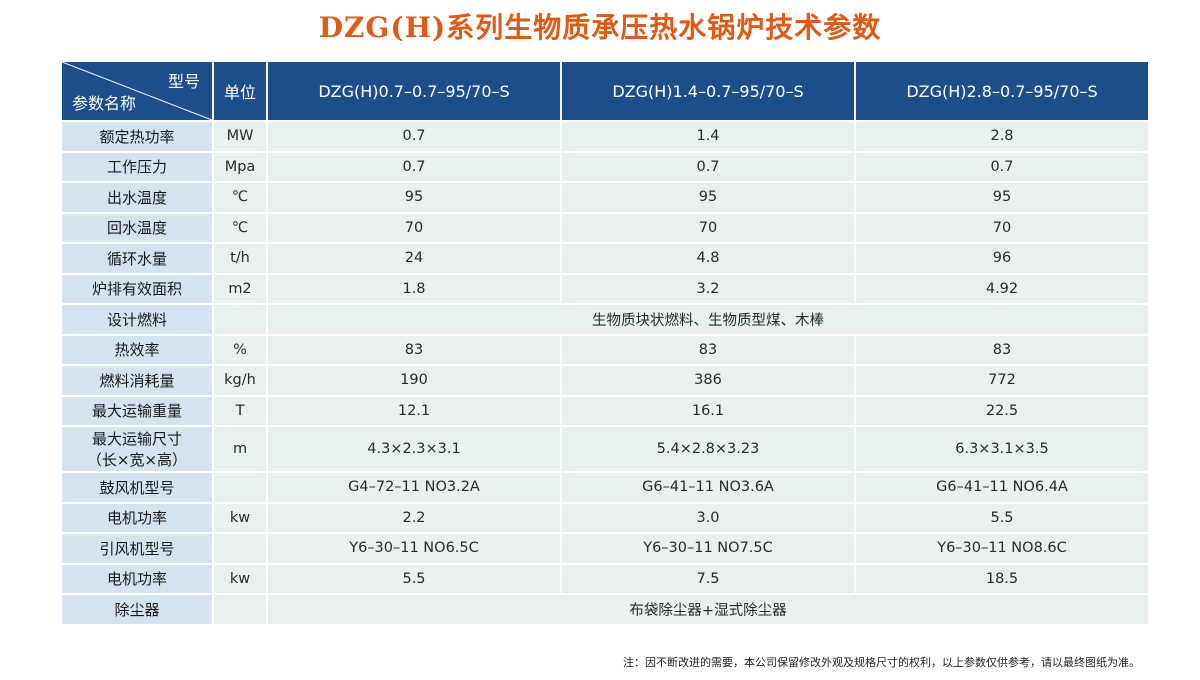 The image size is (1200, 680). I want to click on table-row: 电机功率 kw 2.2 3.0 5.5, so click(605, 517).